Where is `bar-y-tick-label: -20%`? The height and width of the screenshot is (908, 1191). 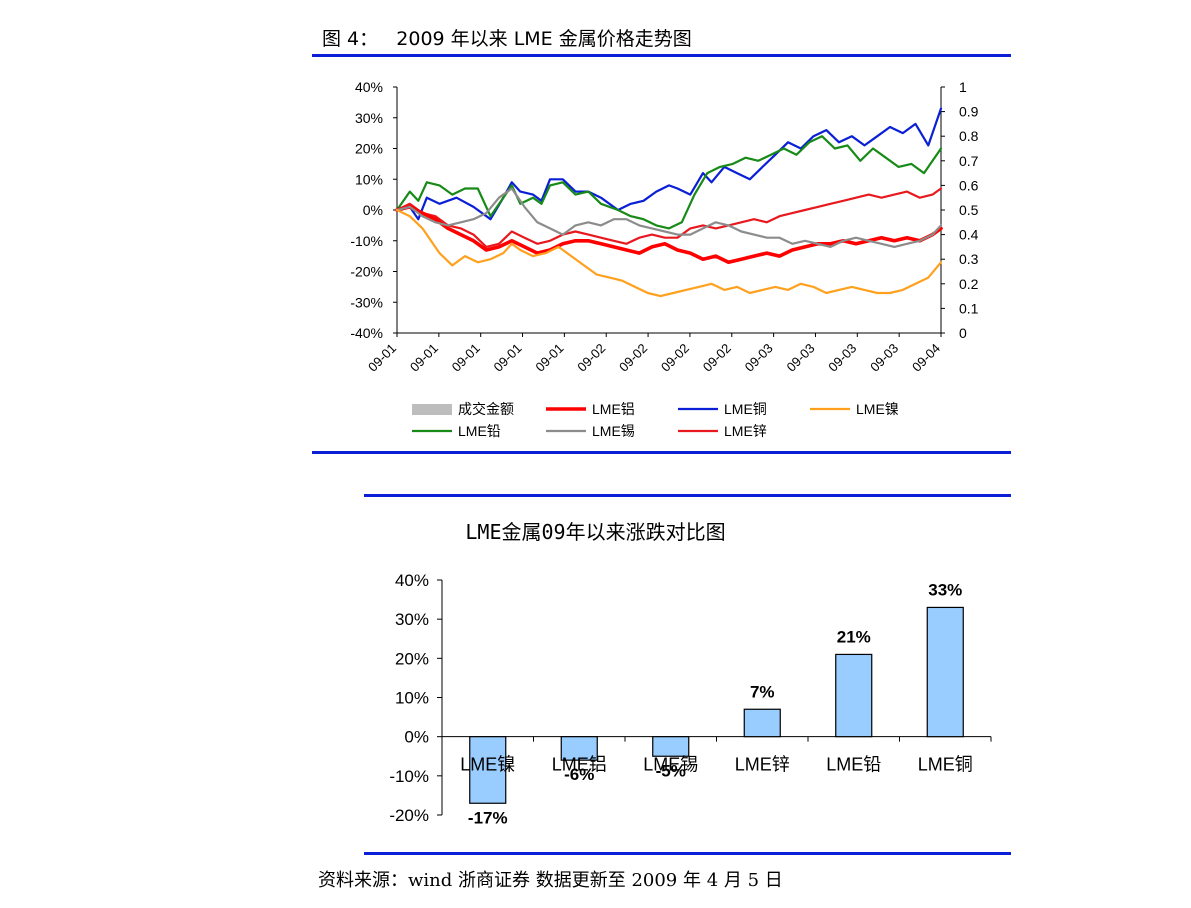
bar-y-tick-label: -20% is located at coordinates (409, 815).